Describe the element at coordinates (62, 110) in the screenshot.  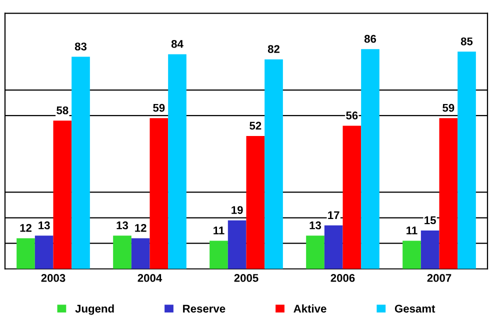
I see `data-label: 58` at that location.